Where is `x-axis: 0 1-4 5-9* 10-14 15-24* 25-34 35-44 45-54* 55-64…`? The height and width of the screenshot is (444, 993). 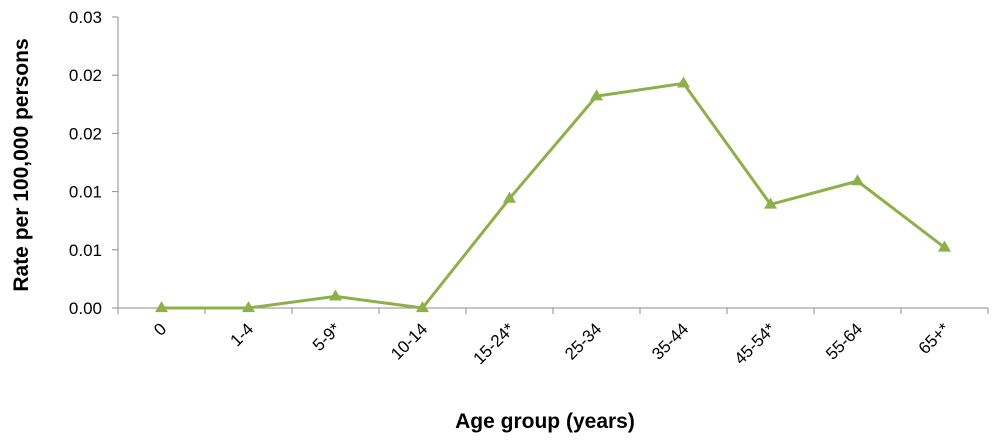
x-axis: 0 1-4 5-9* 10-14 15-24* 25-34 35-44 45-54* 55-64… is located at coordinates (553, 337).